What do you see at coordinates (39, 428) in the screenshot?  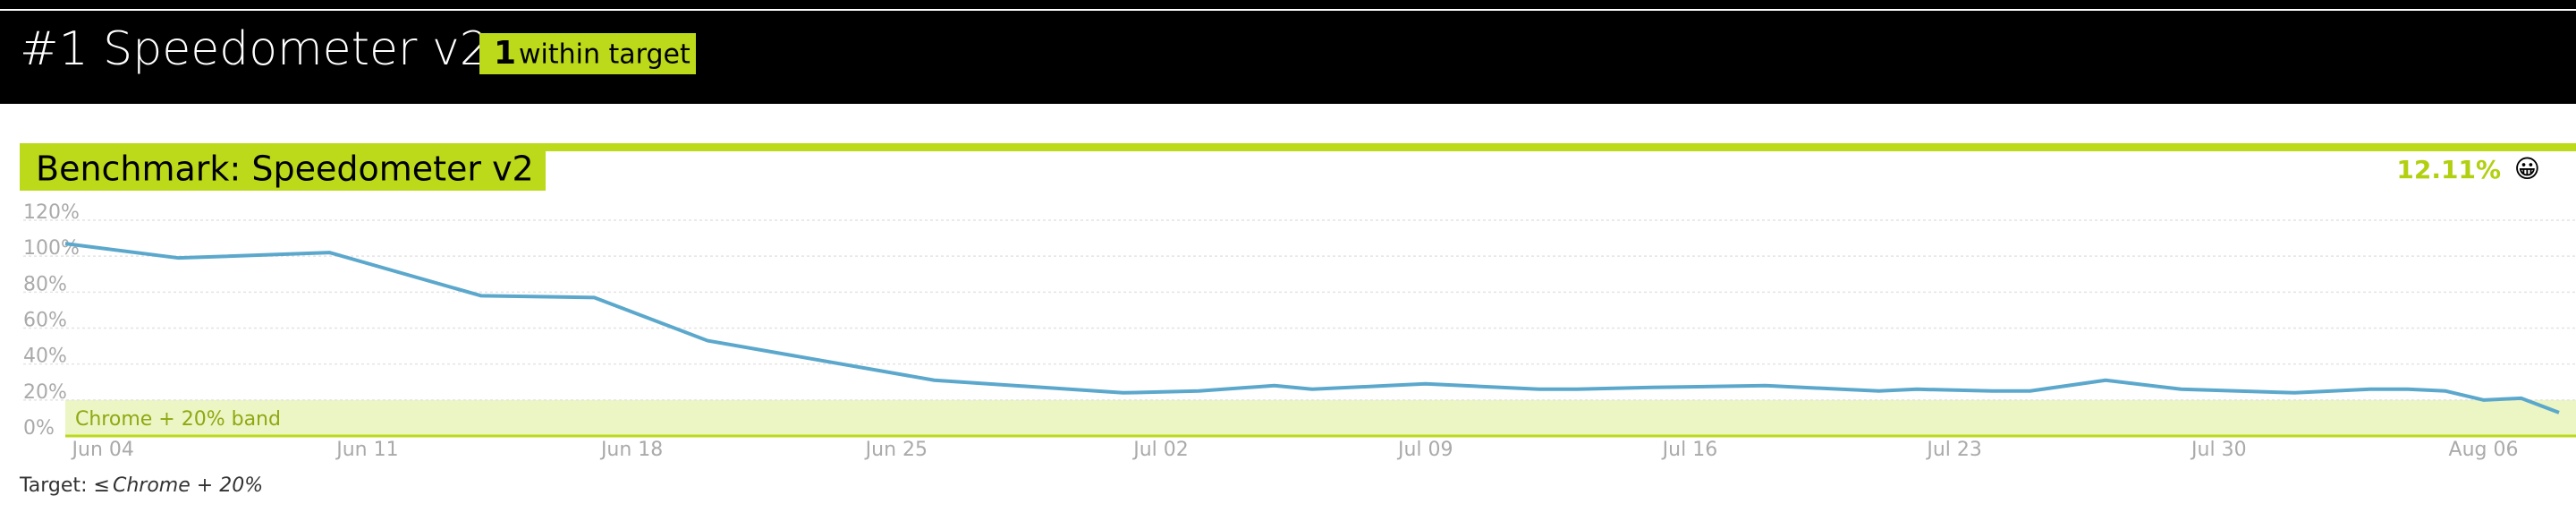 I see `y-tick-label: 0%` at bounding box center [39, 428].